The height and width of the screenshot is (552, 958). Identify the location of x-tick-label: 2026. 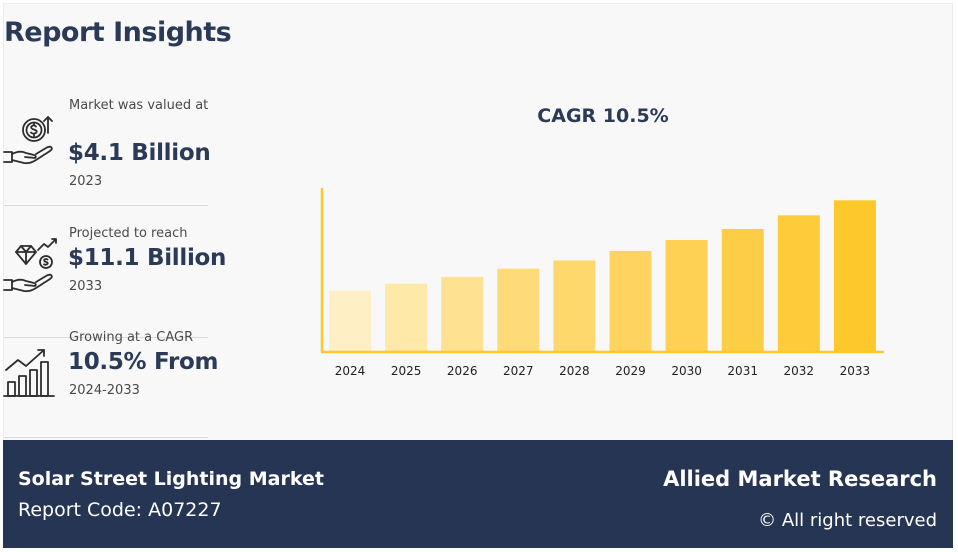
(462, 371).